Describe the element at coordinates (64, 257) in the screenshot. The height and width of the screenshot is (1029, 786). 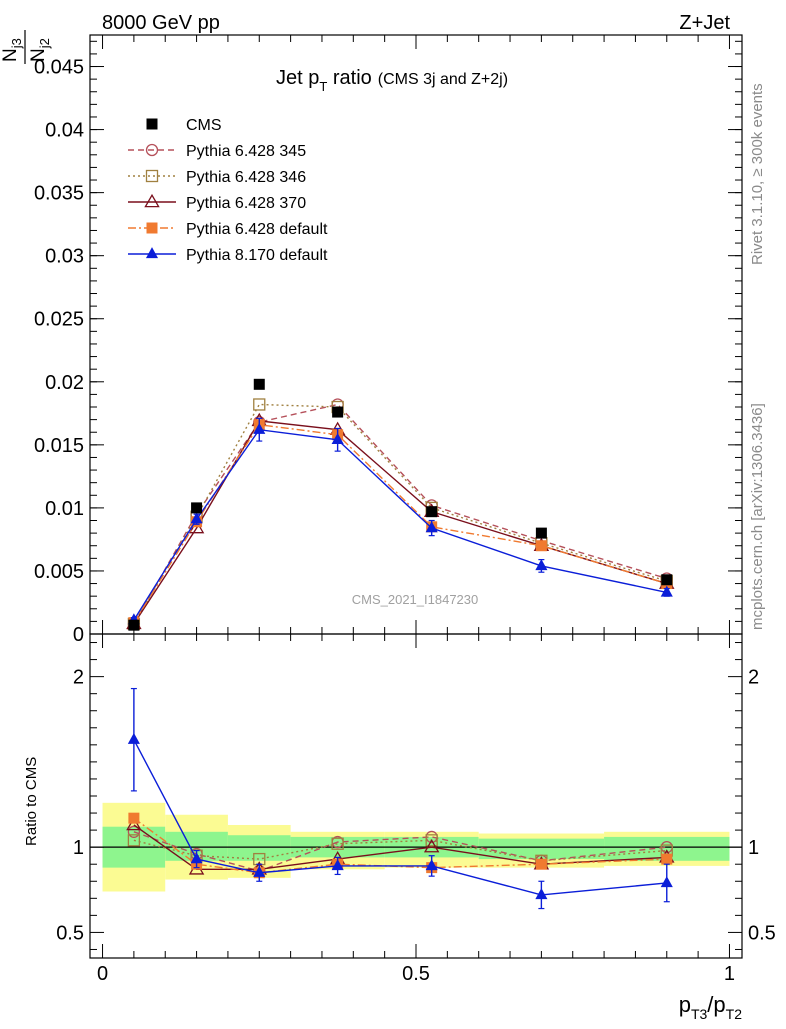
I see `y-tick-label: 0.03` at that location.